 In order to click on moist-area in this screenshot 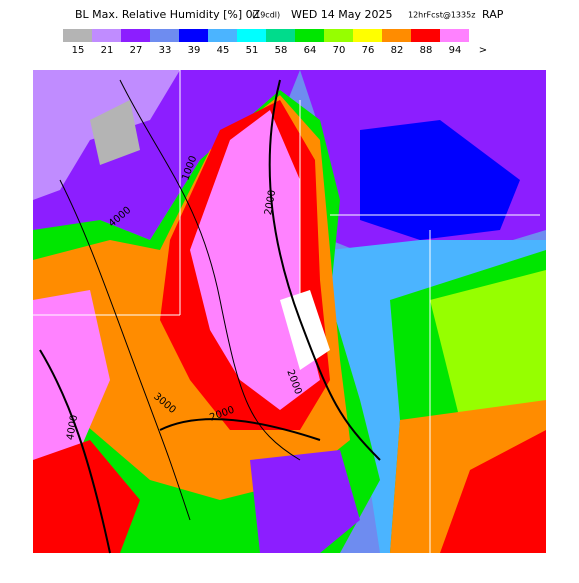, I will do `click(440, 180)`.